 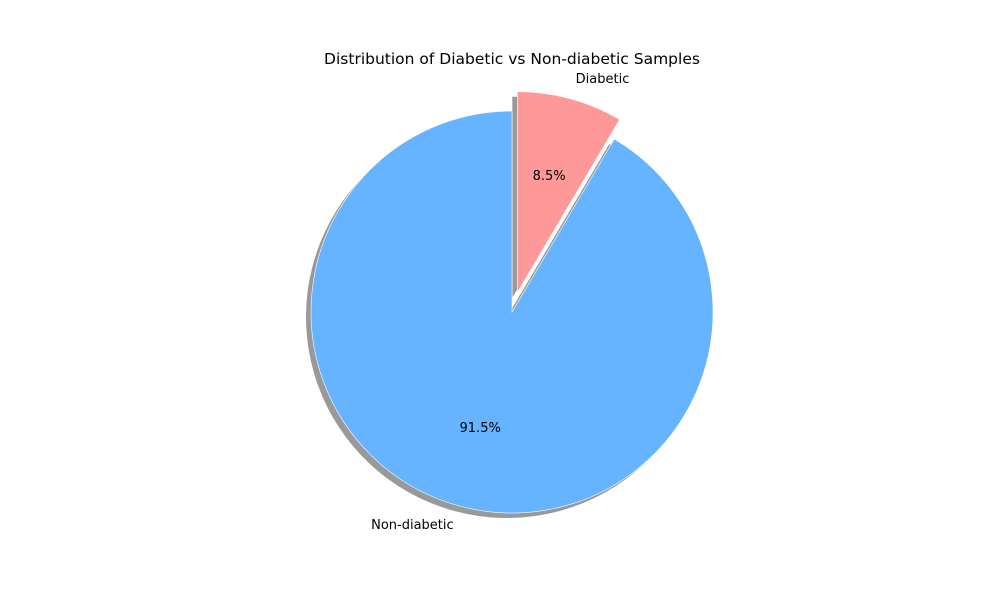 I want to click on category-label-diabetic: Diabetic, so click(x=603, y=79).